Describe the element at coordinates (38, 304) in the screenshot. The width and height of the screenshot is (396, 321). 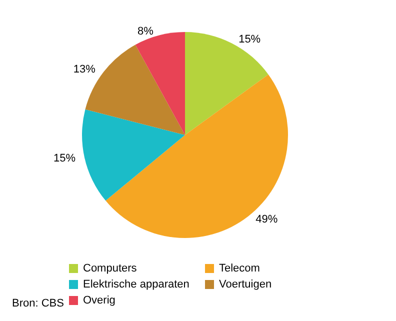
I see `text: Bron: CBS` at that location.